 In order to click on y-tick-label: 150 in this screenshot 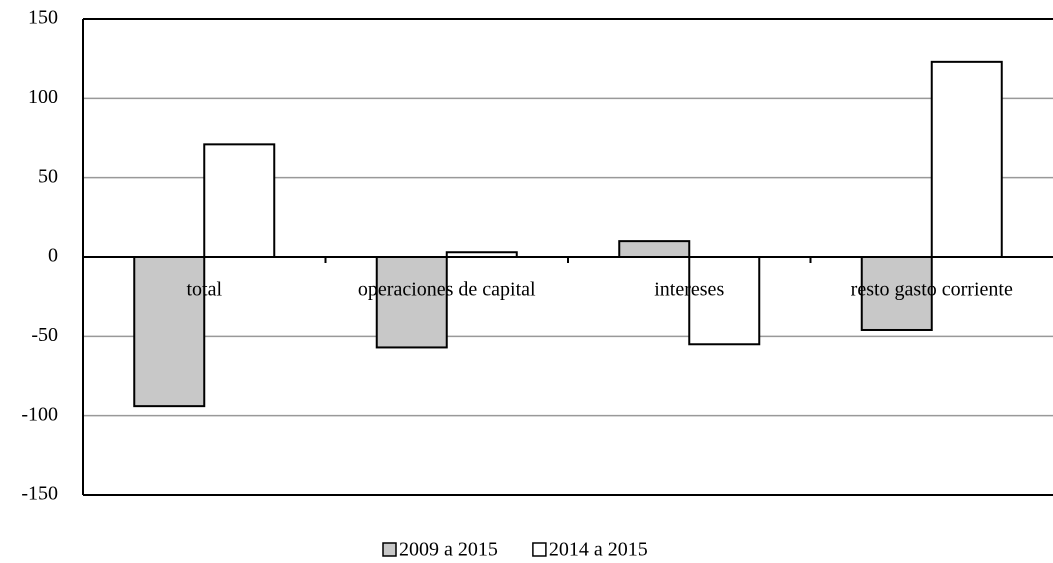, I will do `click(43, 18)`.